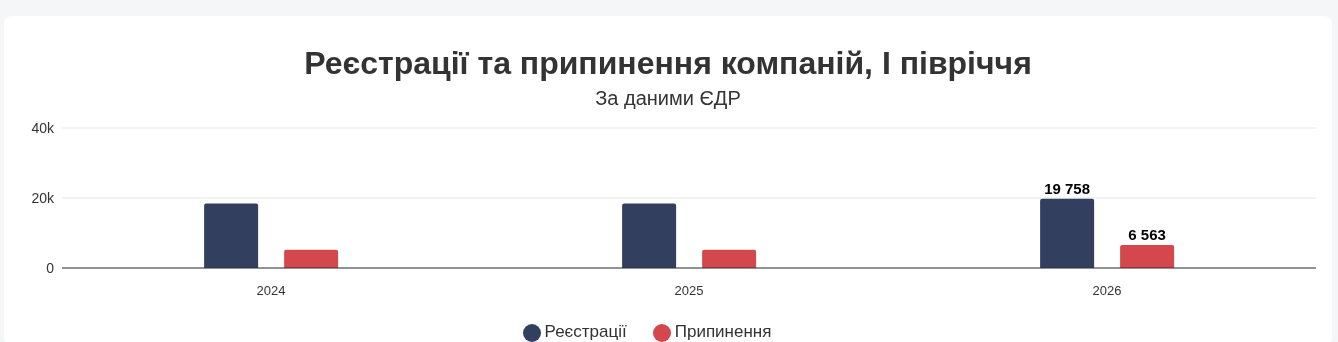 The height and width of the screenshot is (342, 1338). Describe the element at coordinates (668, 98) in the screenshot. I see `chart-subtitle: За даними ЄДР` at that location.